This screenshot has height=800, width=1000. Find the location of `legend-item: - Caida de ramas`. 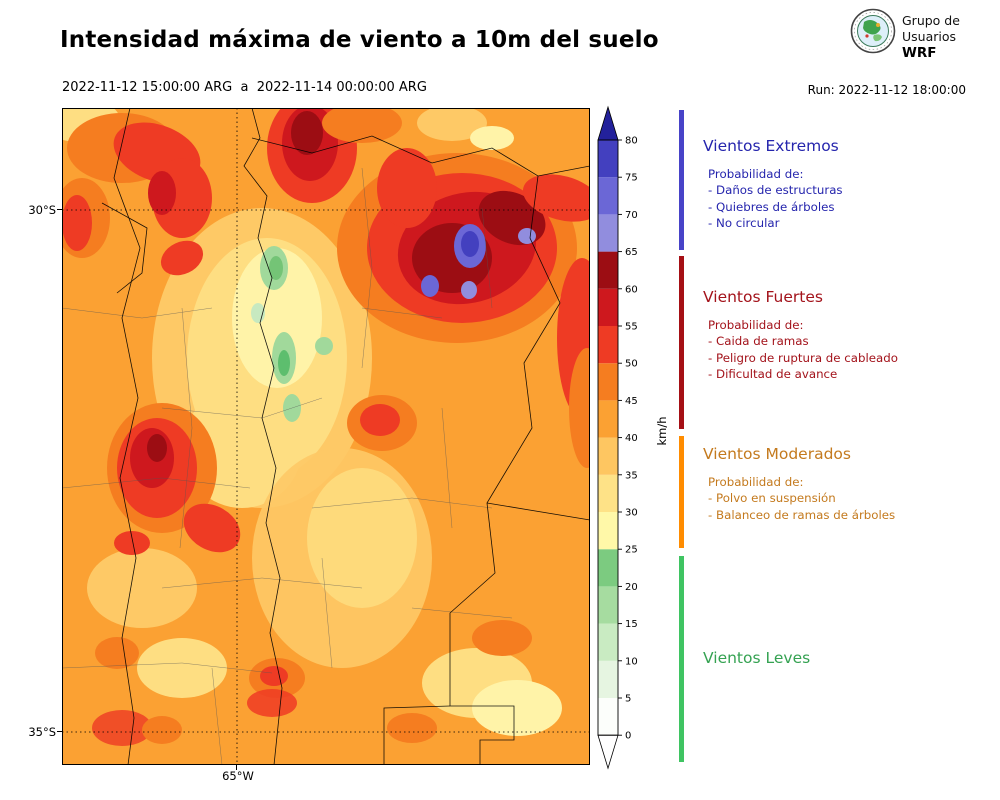

legend-item: - Caida de ramas is located at coordinates (758, 341).